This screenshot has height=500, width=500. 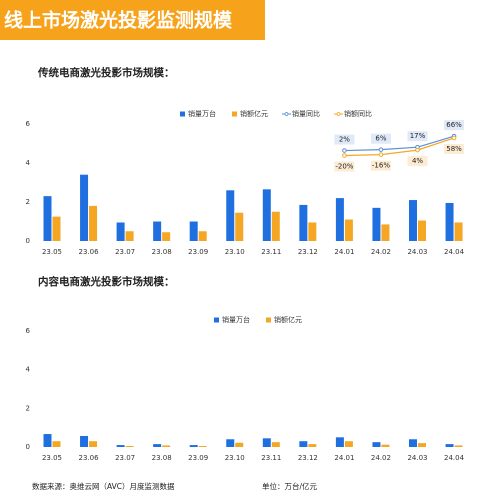 I want to click on value-label: 66%, so click(x=454, y=125).